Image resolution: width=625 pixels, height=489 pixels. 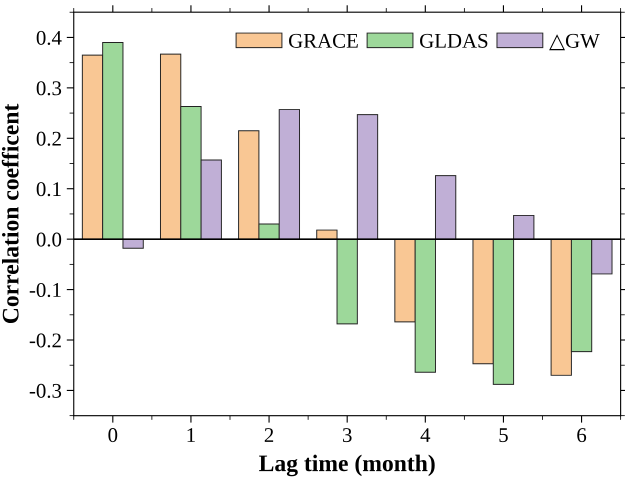 I want to click on legend-label: △GW, so click(x=574, y=42).